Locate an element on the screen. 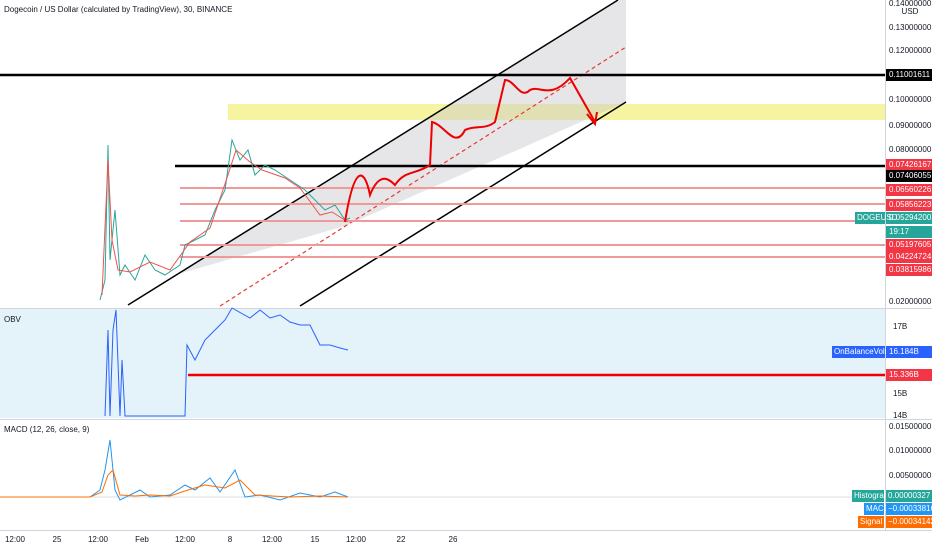 The height and width of the screenshot is (550, 932). macd-axis-label: 0.01500000 is located at coordinates (910, 426).